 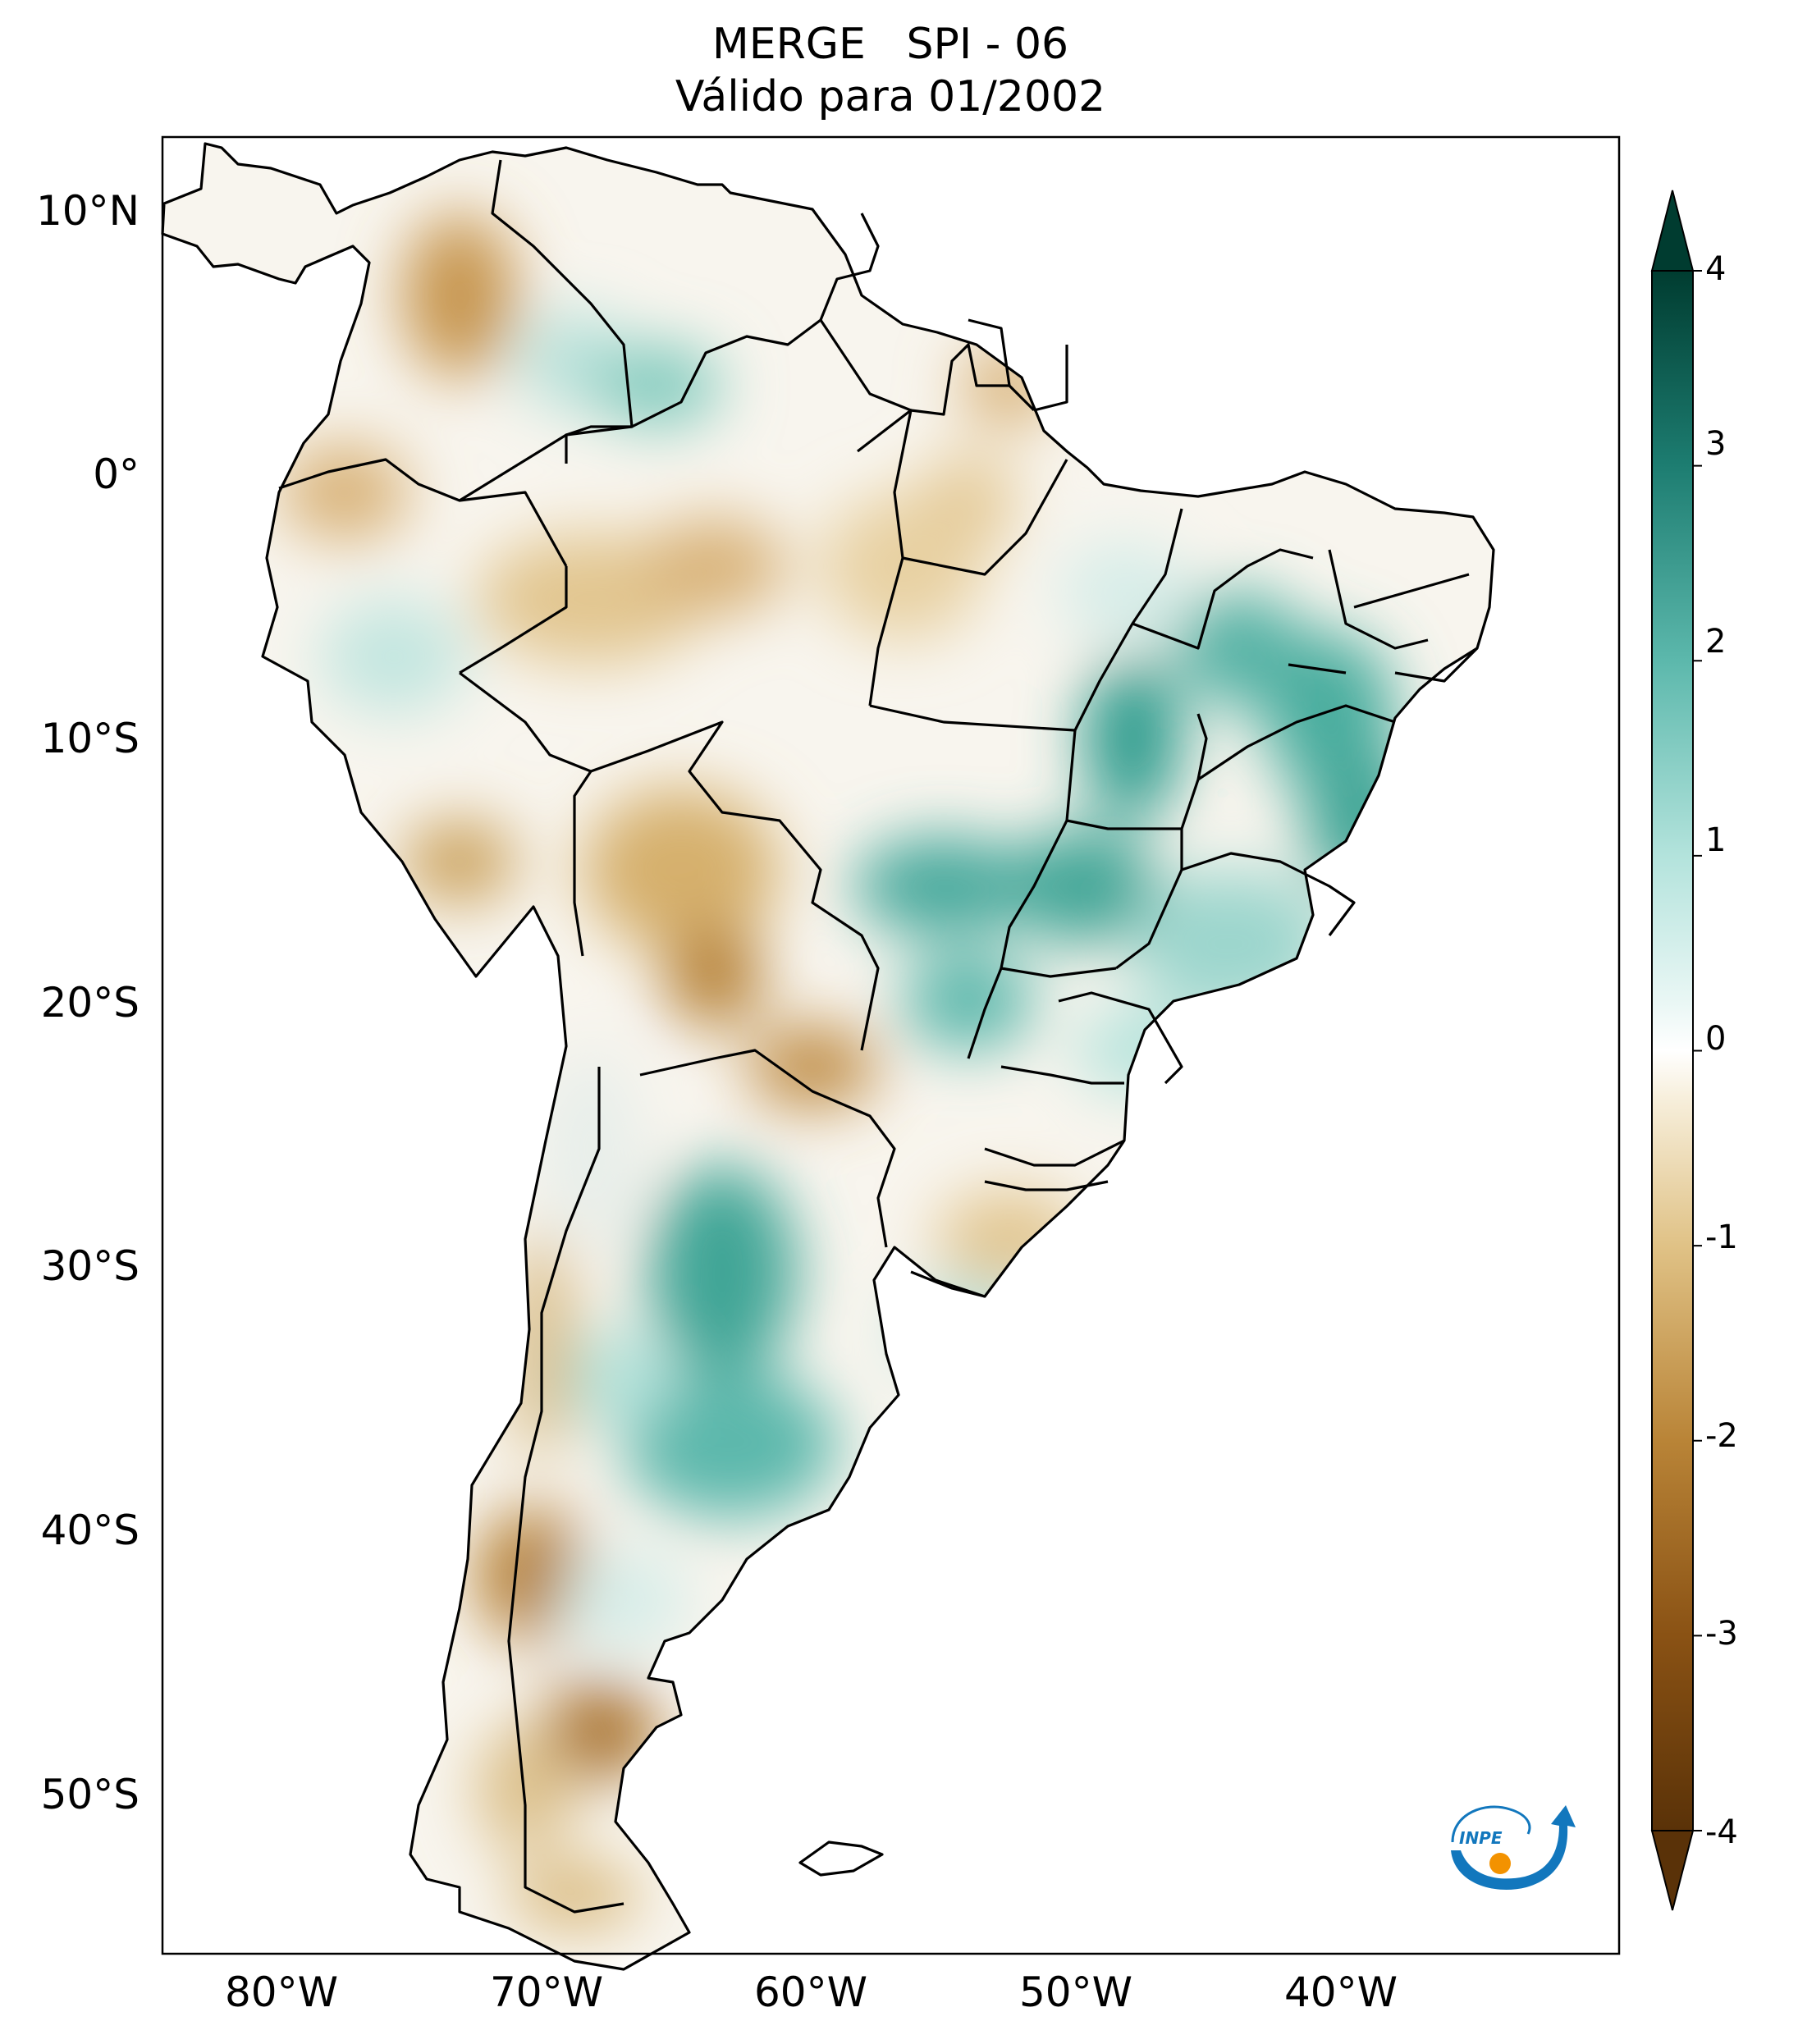 What do you see at coordinates (87, 211) in the screenshot?
I see `lat-label-10n: 10°N` at bounding box center [87, 211].